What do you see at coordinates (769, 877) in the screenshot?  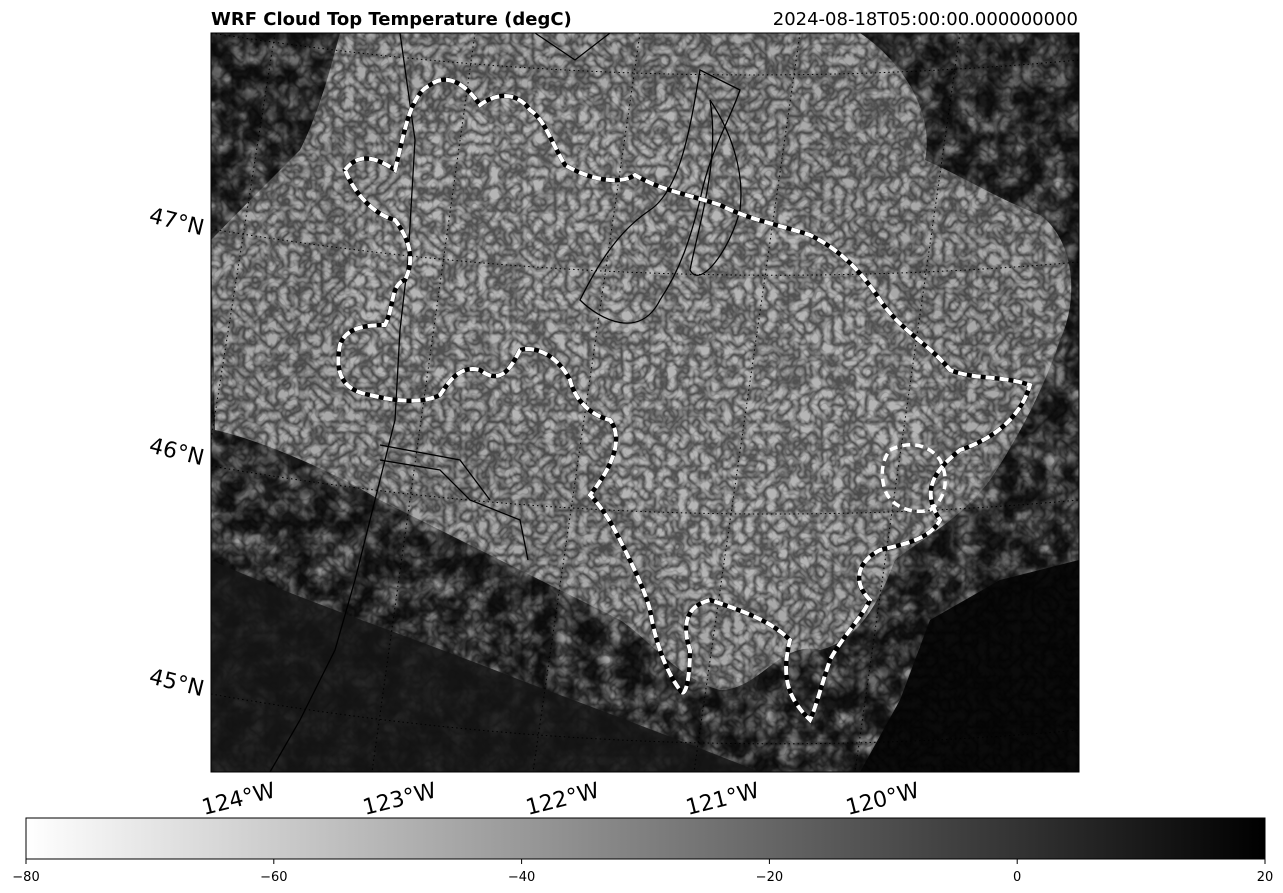 I see `colorbar-tick-label: −20` at bounding box center [769, 877].